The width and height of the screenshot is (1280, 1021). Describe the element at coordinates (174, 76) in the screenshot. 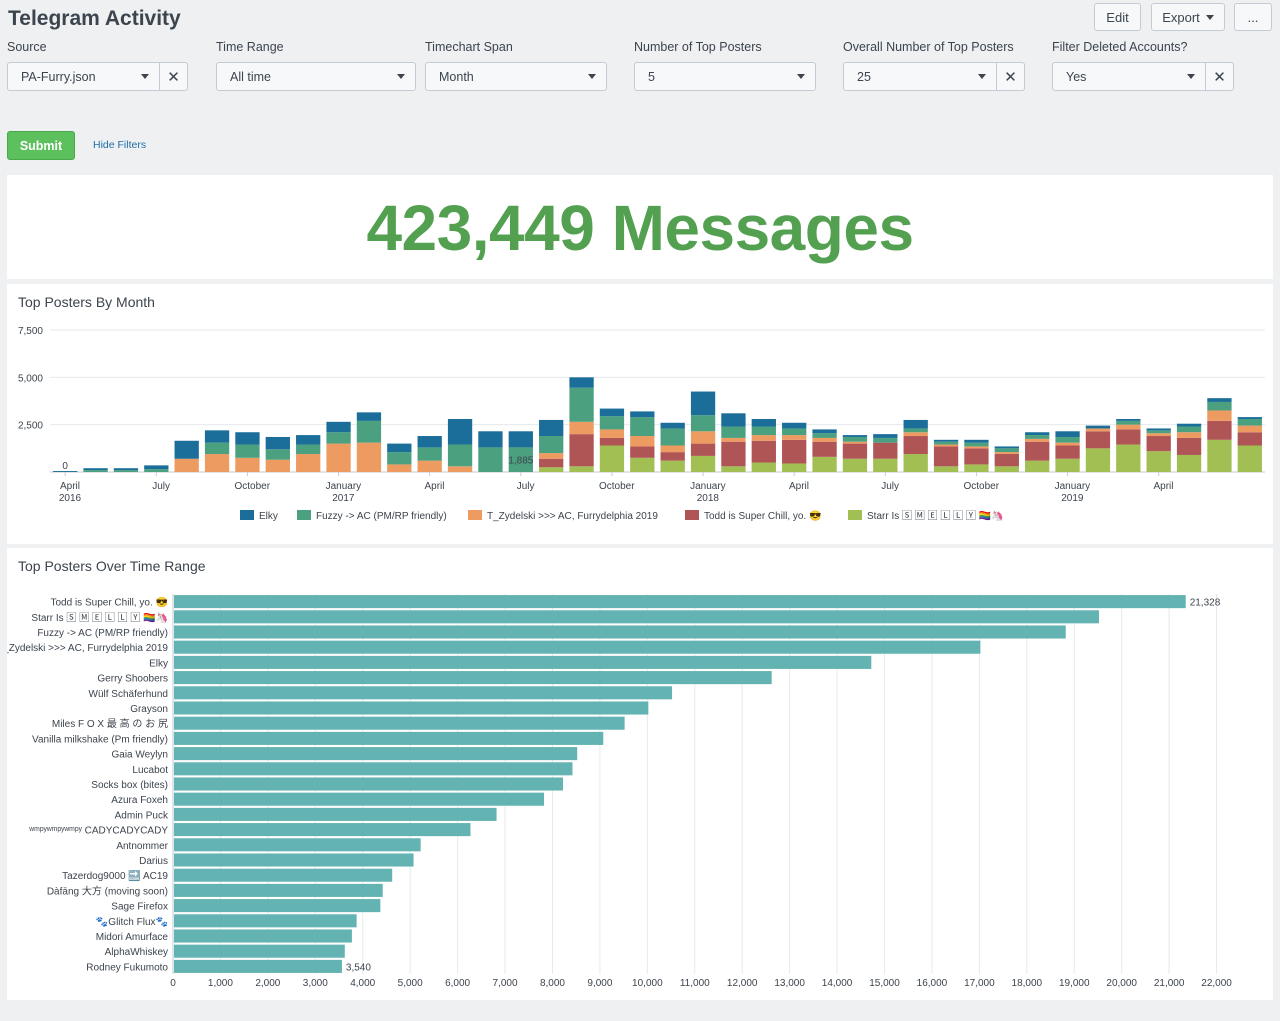

I see `clear-icon: ✕` at that location.